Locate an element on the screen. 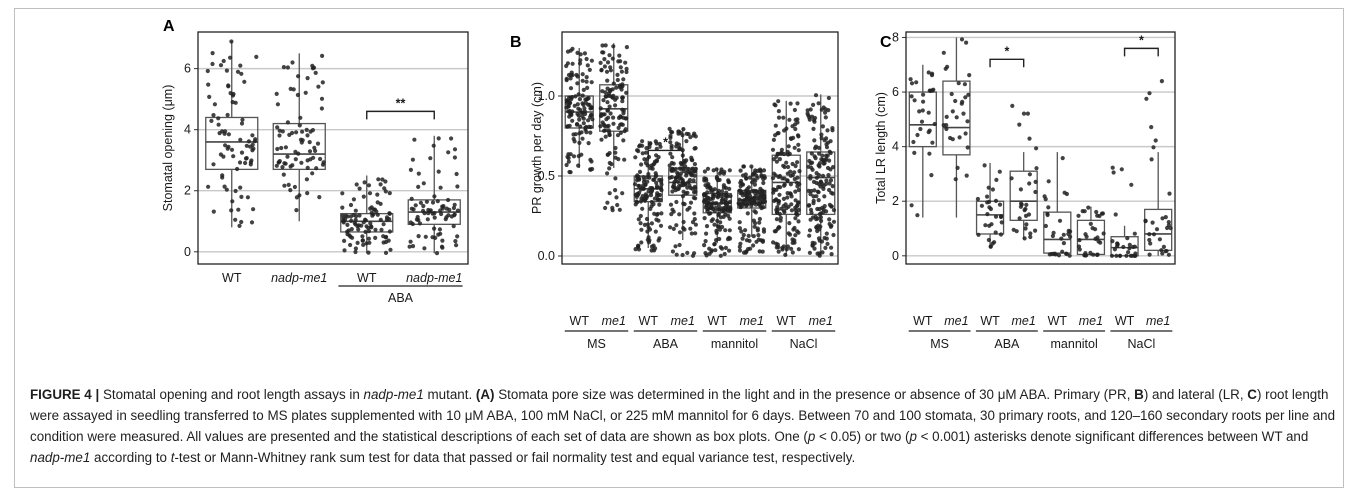 This screenshot has height=497, width=1360. panel-letter: A is located at coordinates (169, 26).